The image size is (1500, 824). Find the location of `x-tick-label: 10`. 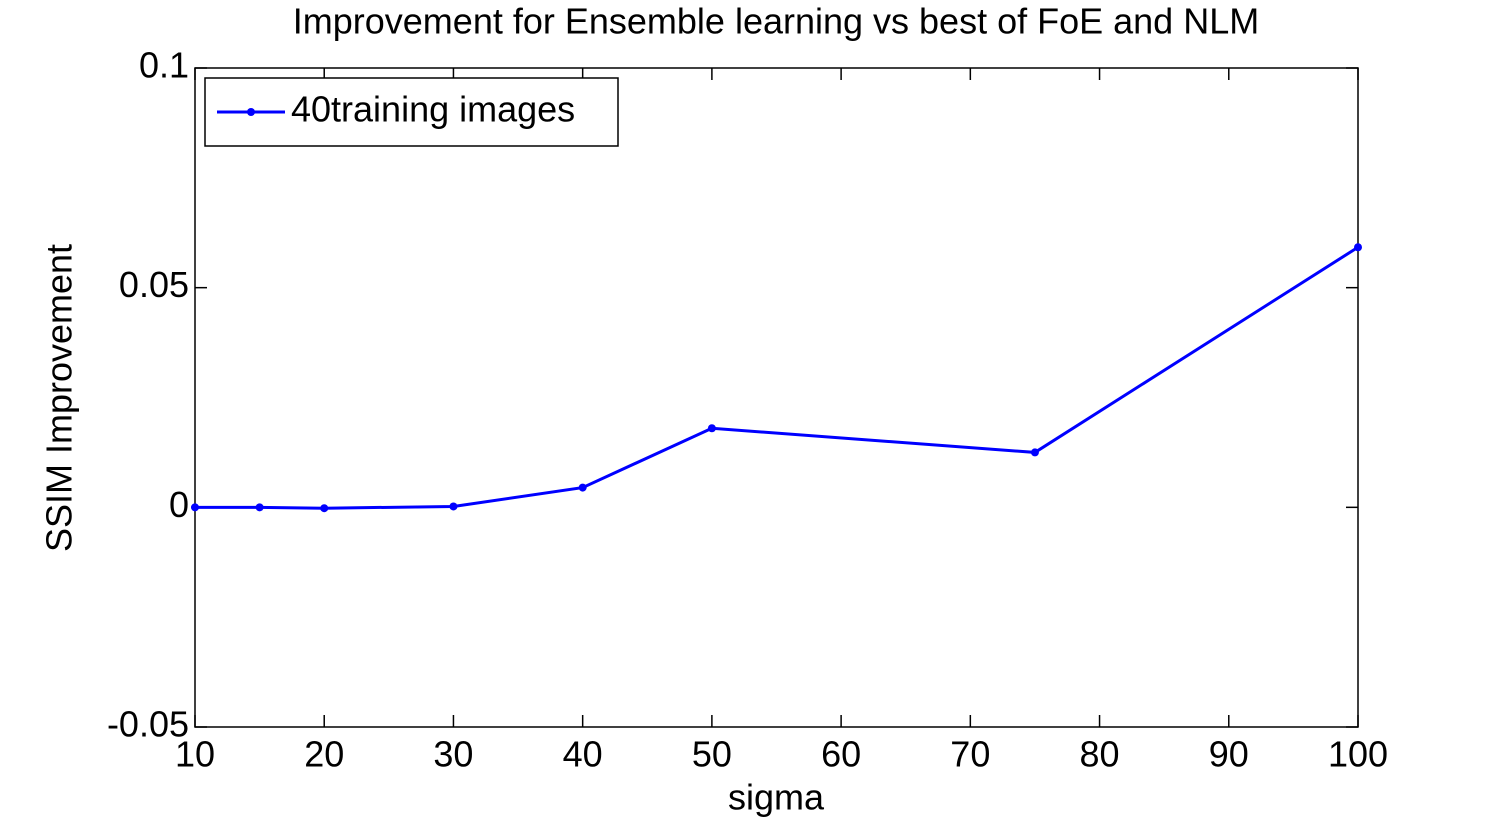

x-tick-label: 10 is located at coordinates (195, 754).